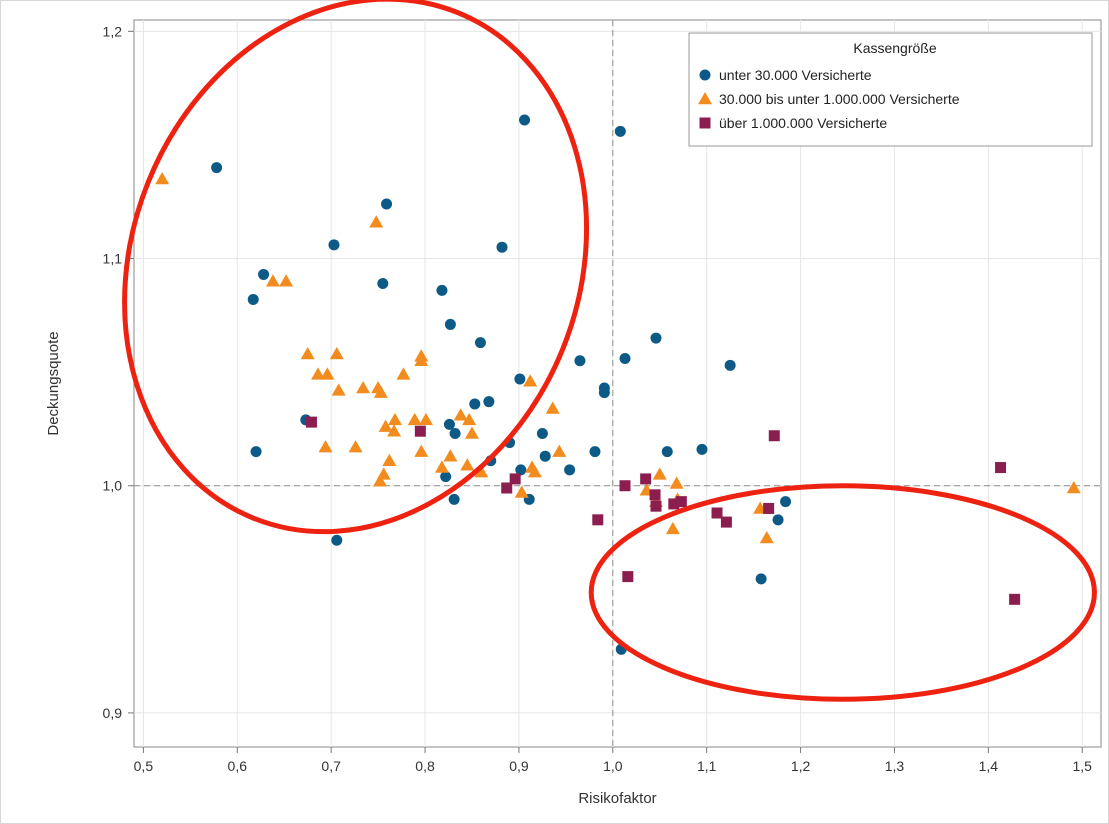  What do you see at coordinates (707, 766) in the screenshot?
I see `x-tick-label: 1,1` at bounding box center [707, 766].